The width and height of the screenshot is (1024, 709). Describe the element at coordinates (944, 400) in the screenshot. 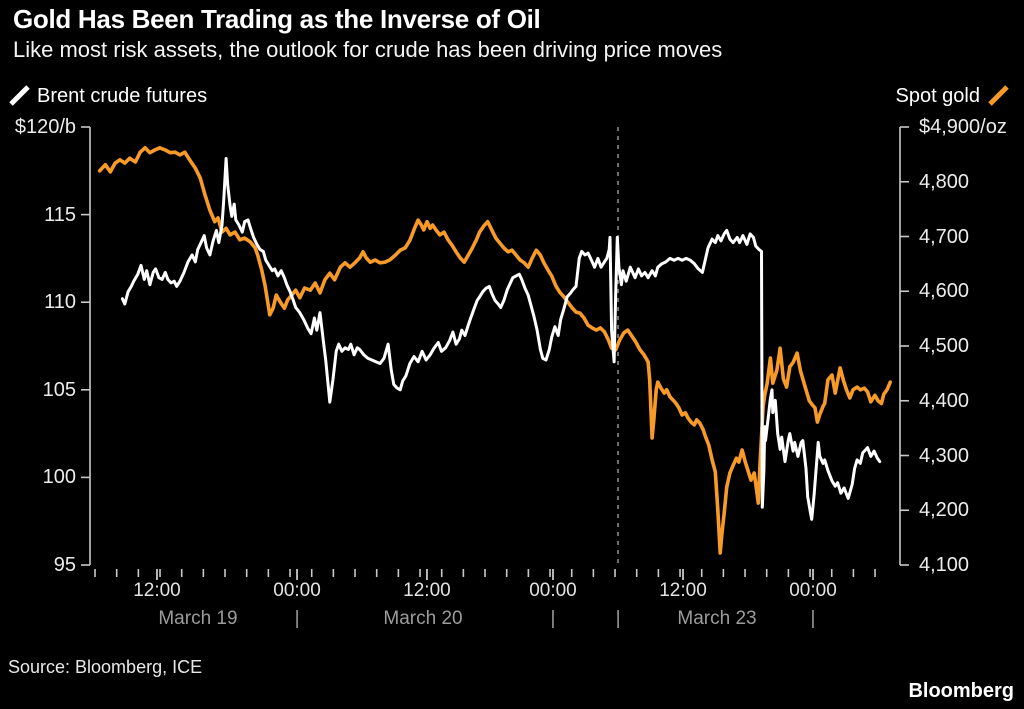

I see `y-axis-label-gold: 4,400` at that location.